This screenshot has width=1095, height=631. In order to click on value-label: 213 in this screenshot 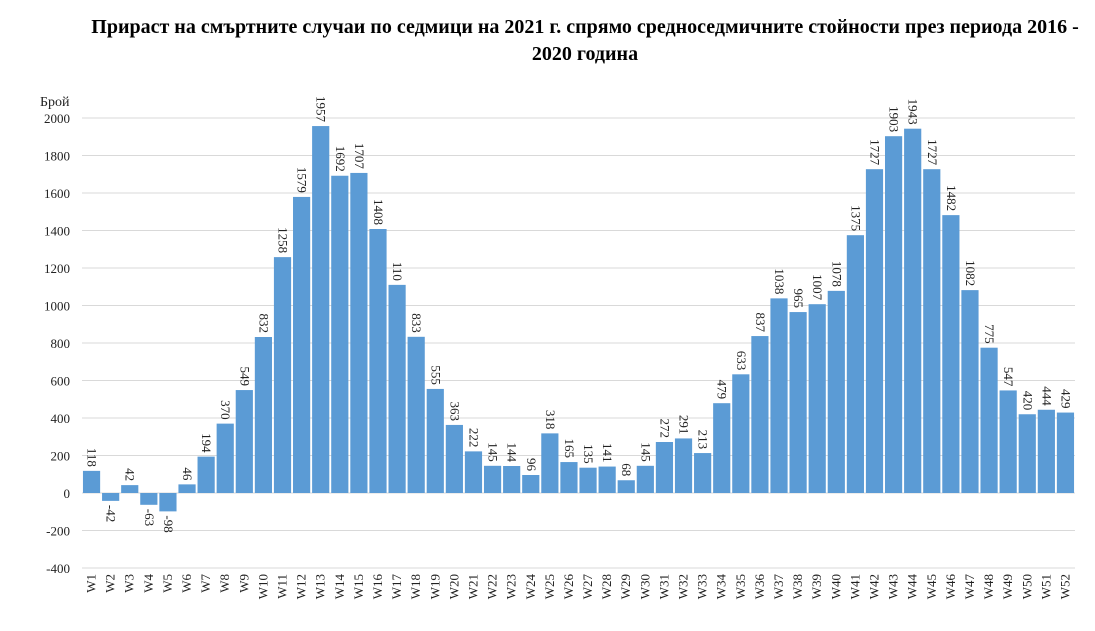, I will do `click(703, 440)`.